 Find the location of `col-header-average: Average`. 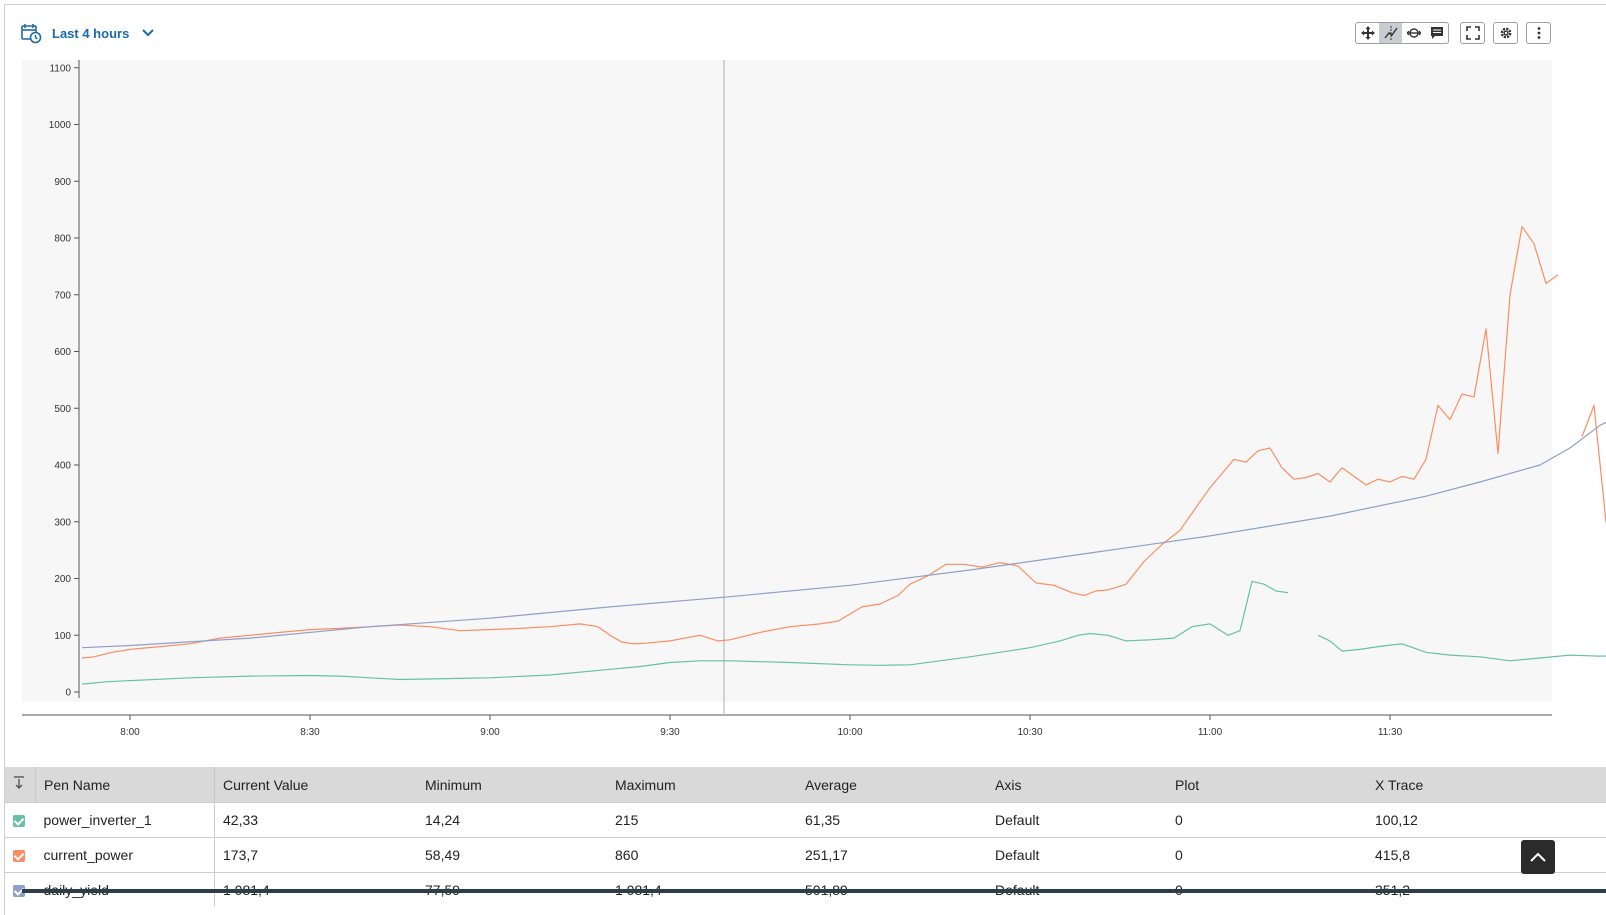

col-header-average: Average is located at coordinates (892, 785).